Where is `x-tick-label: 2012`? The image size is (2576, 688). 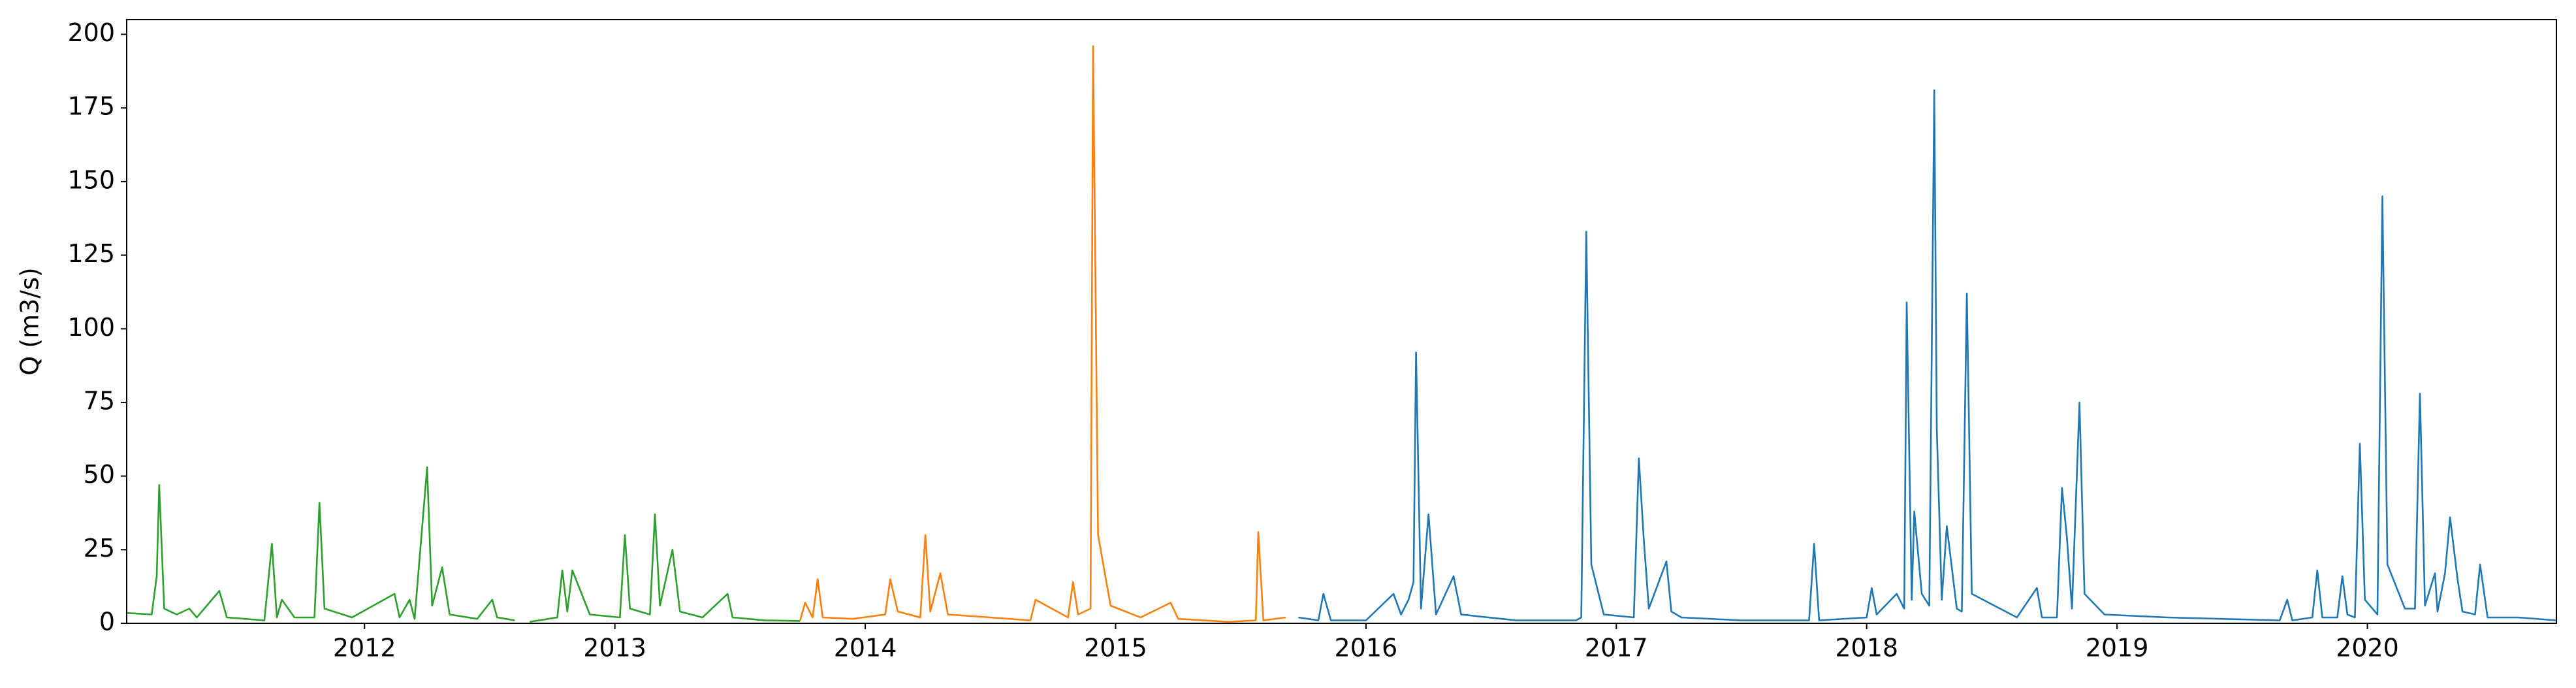
x-tick-label: 2012 is located at coordinates (365, 648).